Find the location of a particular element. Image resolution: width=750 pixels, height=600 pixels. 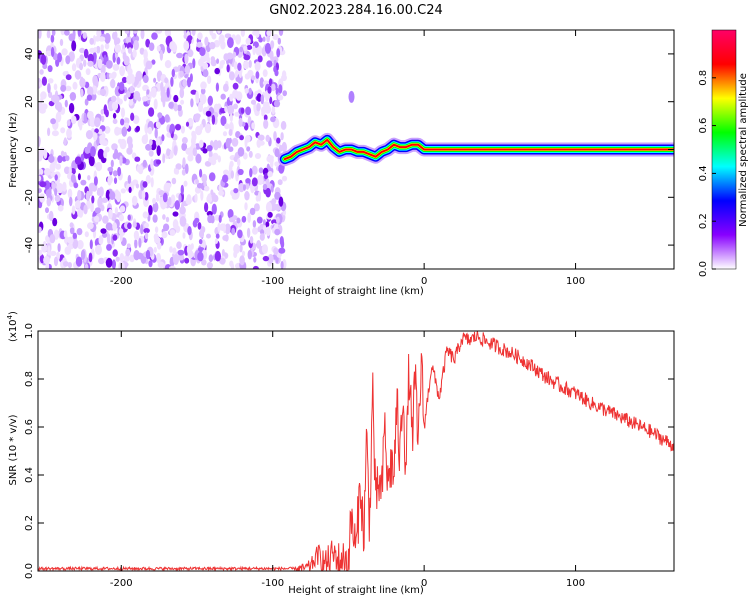

spectrogram-blob is located at coordinates (351, 96).